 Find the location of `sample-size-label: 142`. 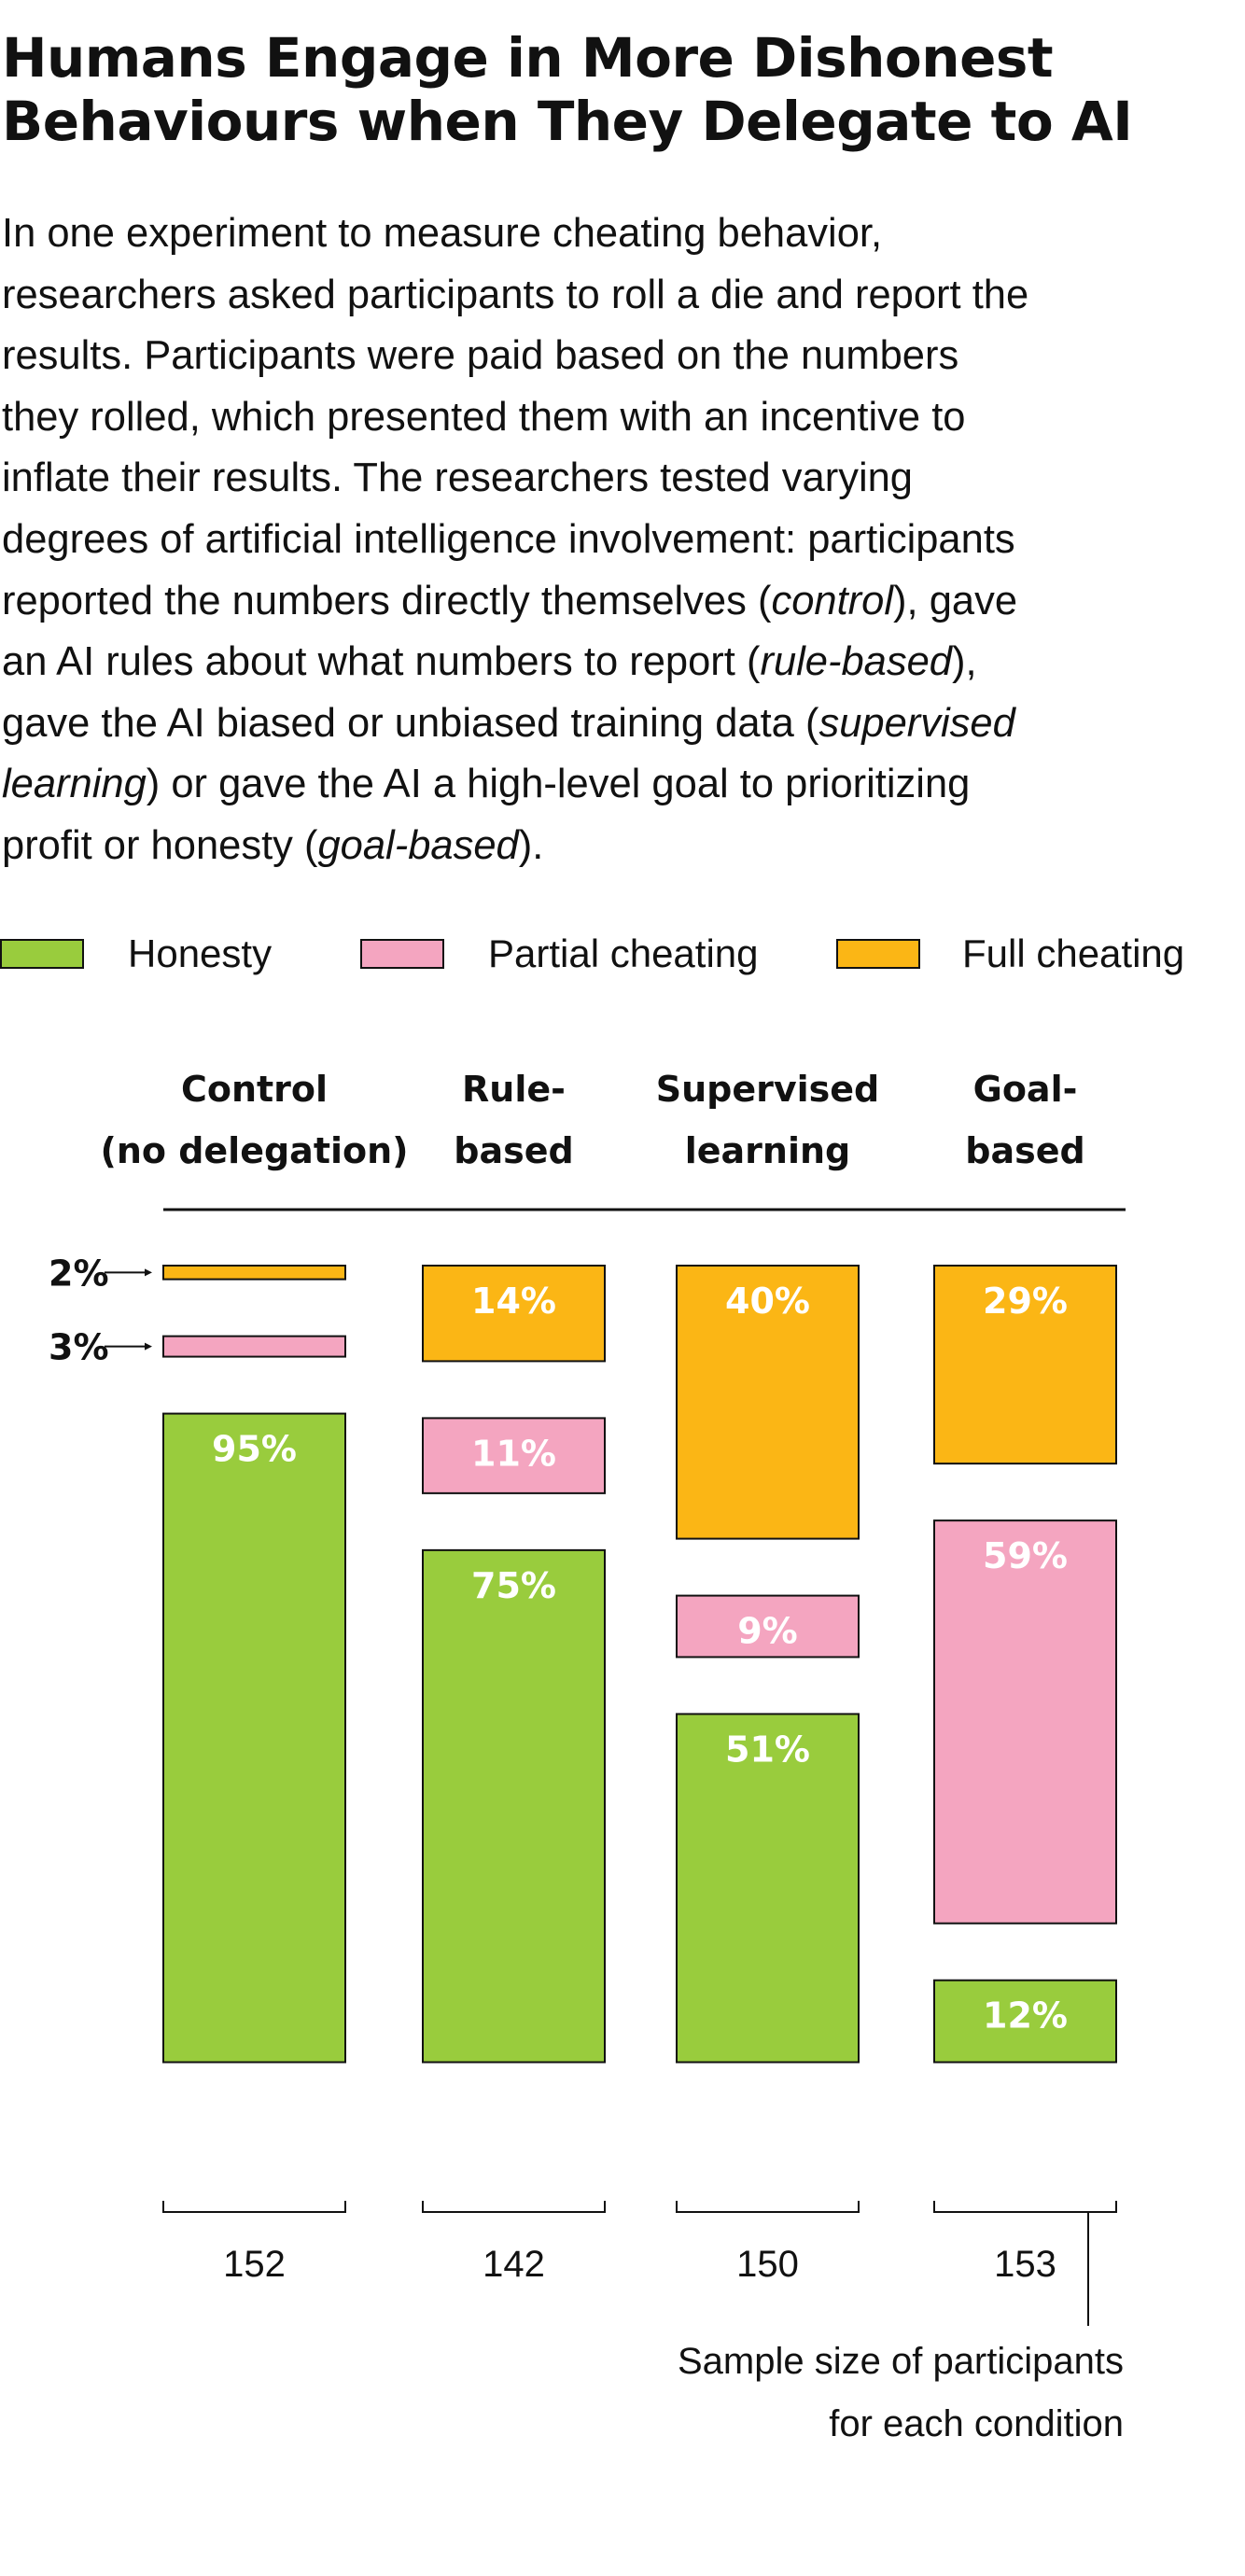

sample-size-label: 142 is located at coordinates (514, 2264).